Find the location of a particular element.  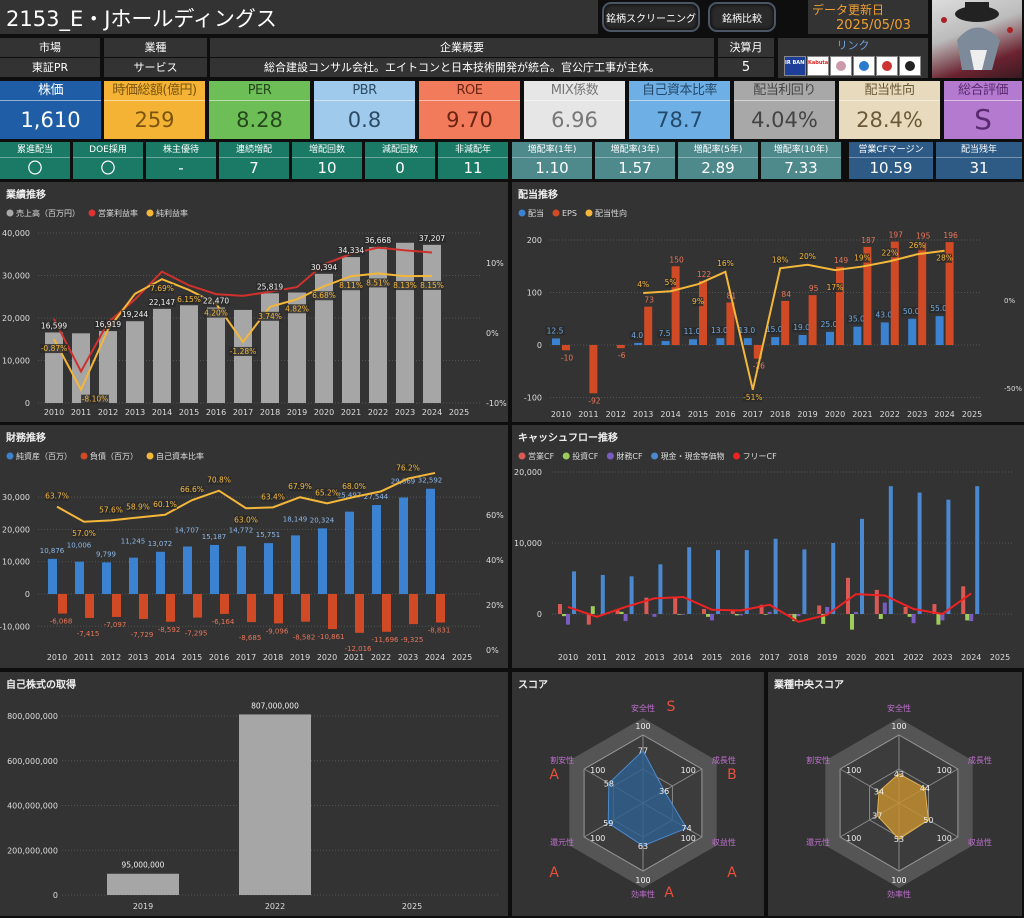

stat-label: 減配回数 is located at coordinates (400, 150).